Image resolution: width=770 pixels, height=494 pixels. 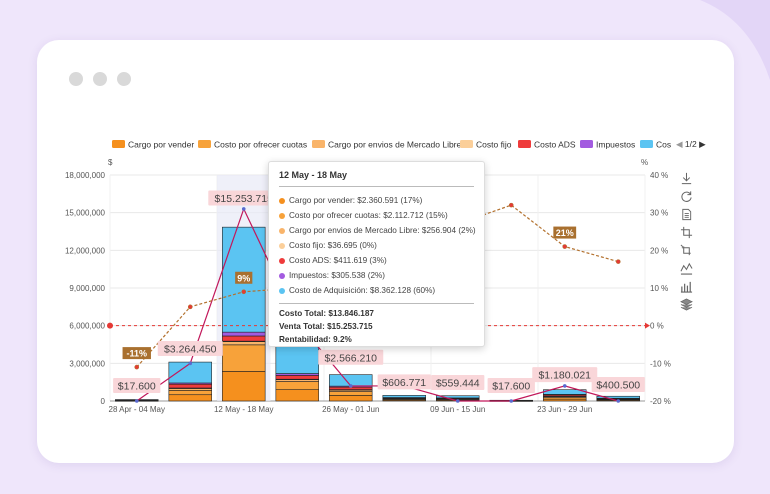 What do you see at coordinates (110, 162) in the screenshot?
I see `left-axis-label: $` at bounding box center [110, 162].